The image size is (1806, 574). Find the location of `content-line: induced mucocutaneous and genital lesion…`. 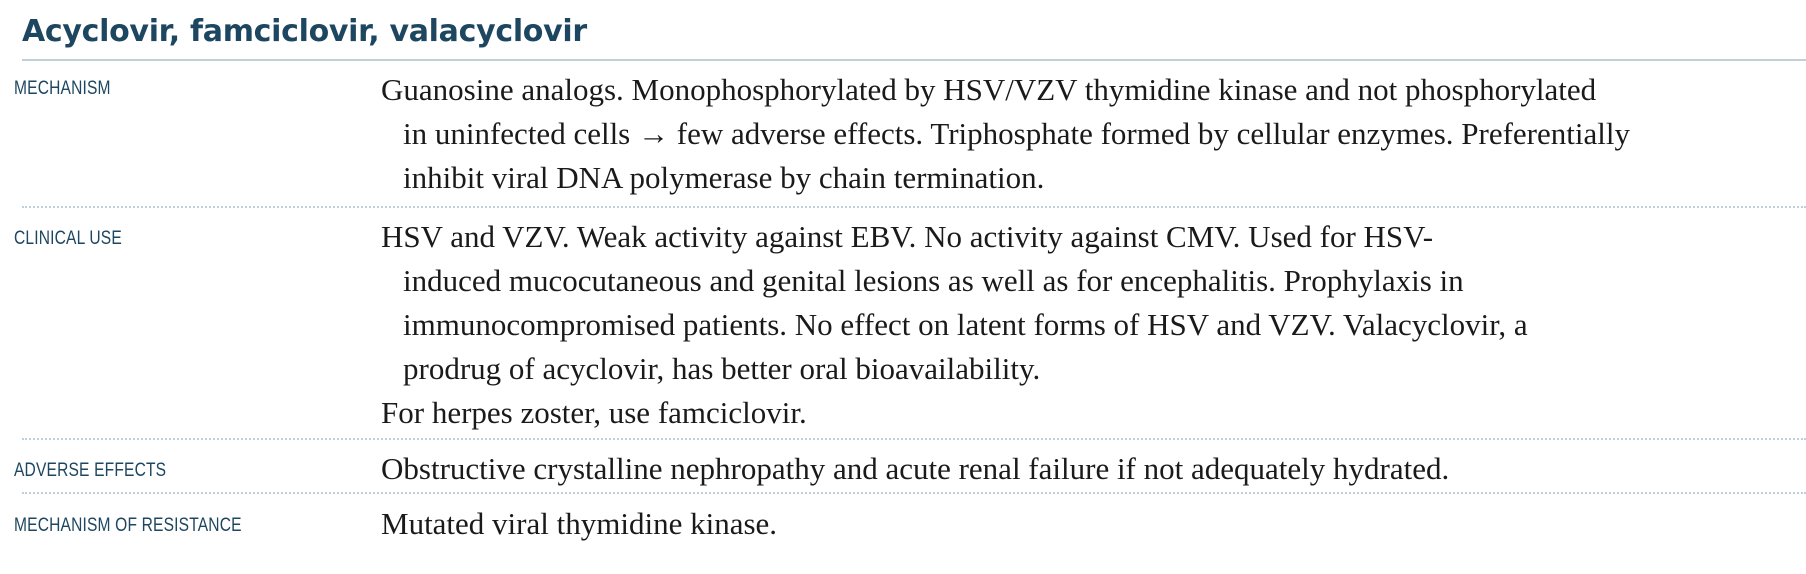

content-line: induced mucocutaneous and genital lesion… is located at coordinates (933, 280).